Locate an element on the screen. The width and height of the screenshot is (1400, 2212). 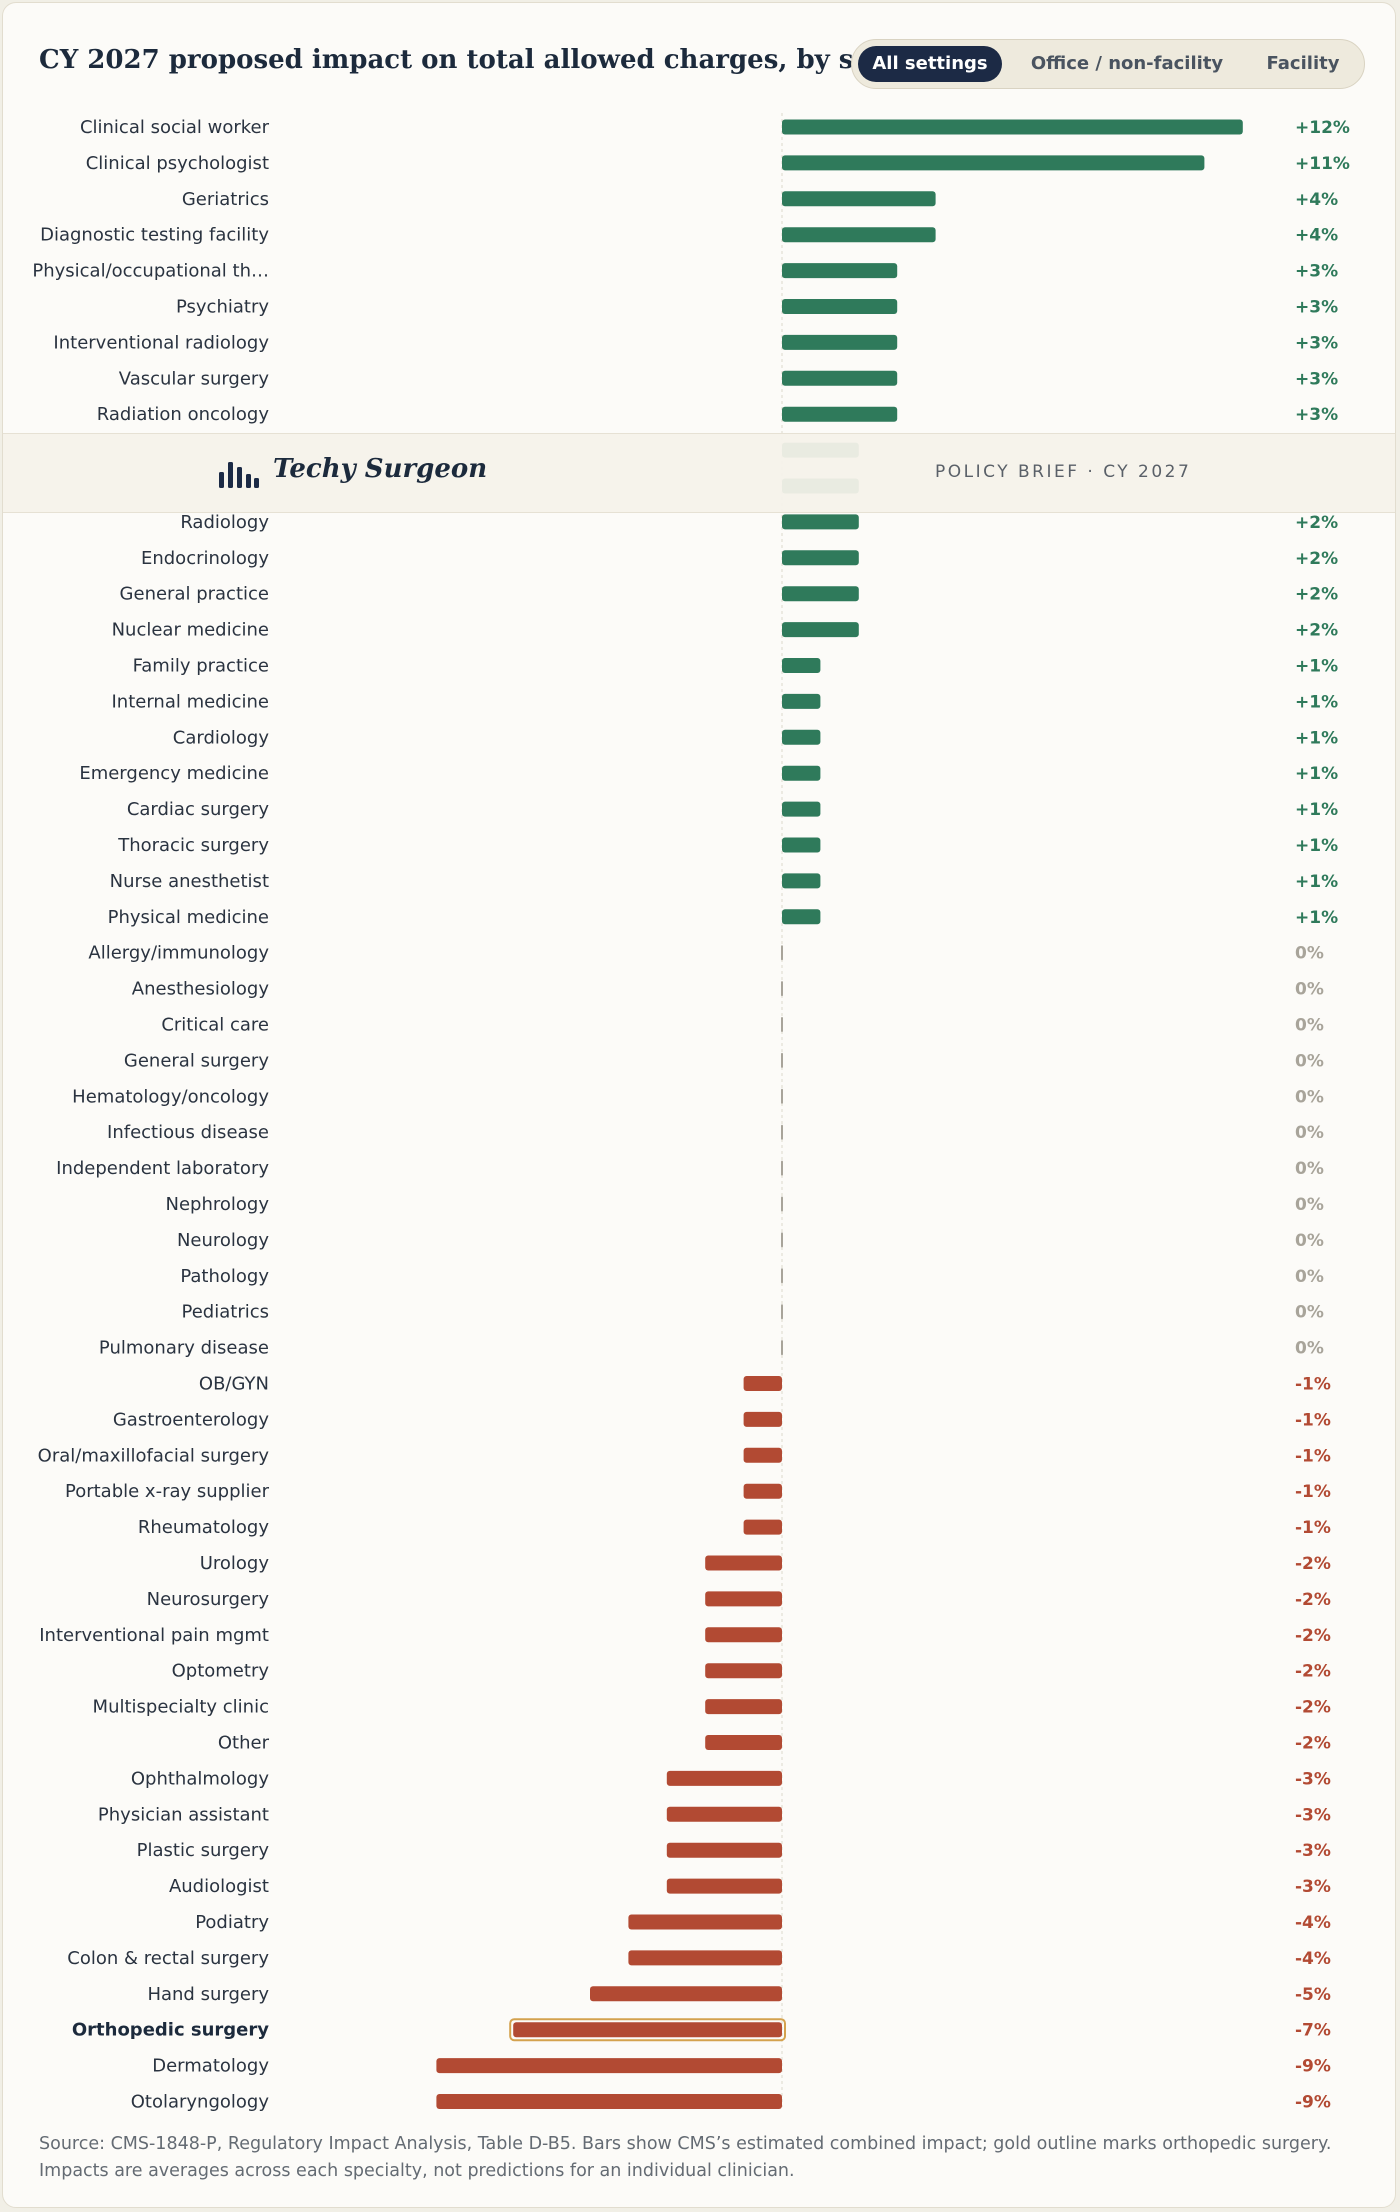
category-label: Physician assistant is located at coordinates (183, 1814).